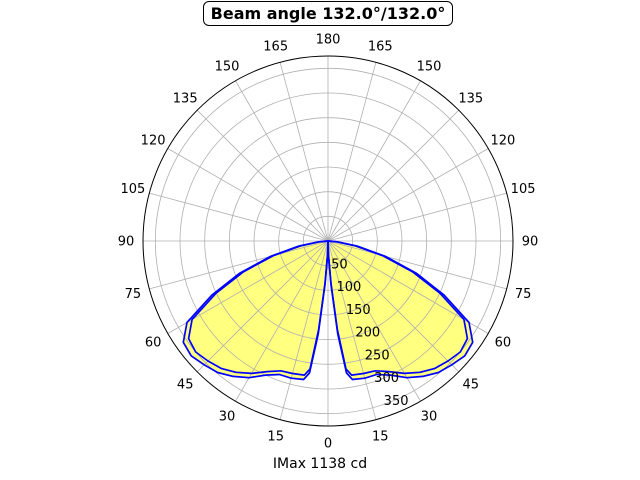  I want to click on angle-tick-label-5: 75, so click(523, 294).